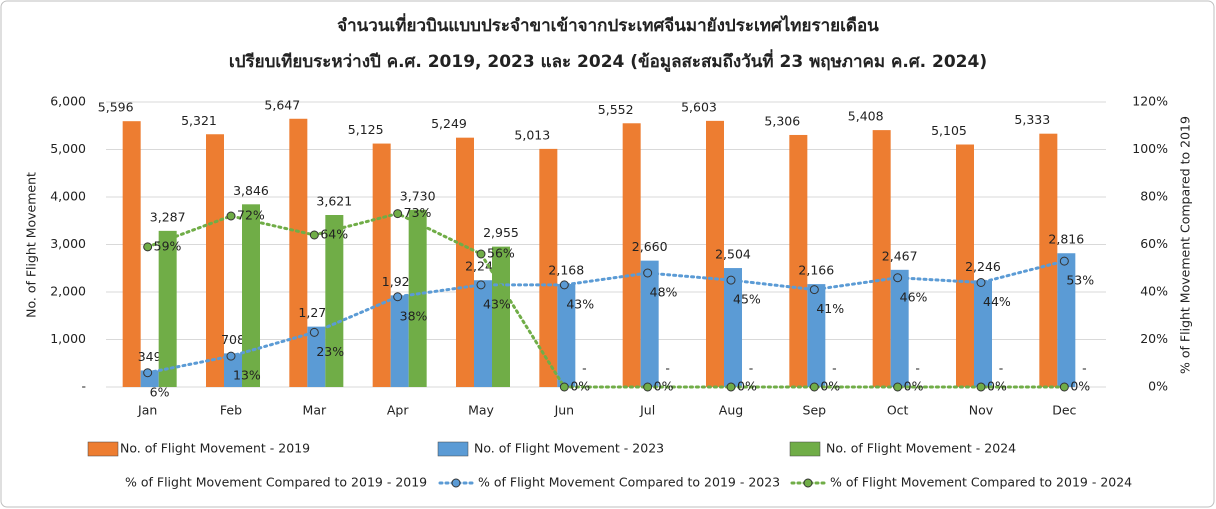 This screenshot has width=1216, height=509. Describe the element at coordinates (898, 410) in the screenshot. I see `x-tick-label: Oct` at that location.